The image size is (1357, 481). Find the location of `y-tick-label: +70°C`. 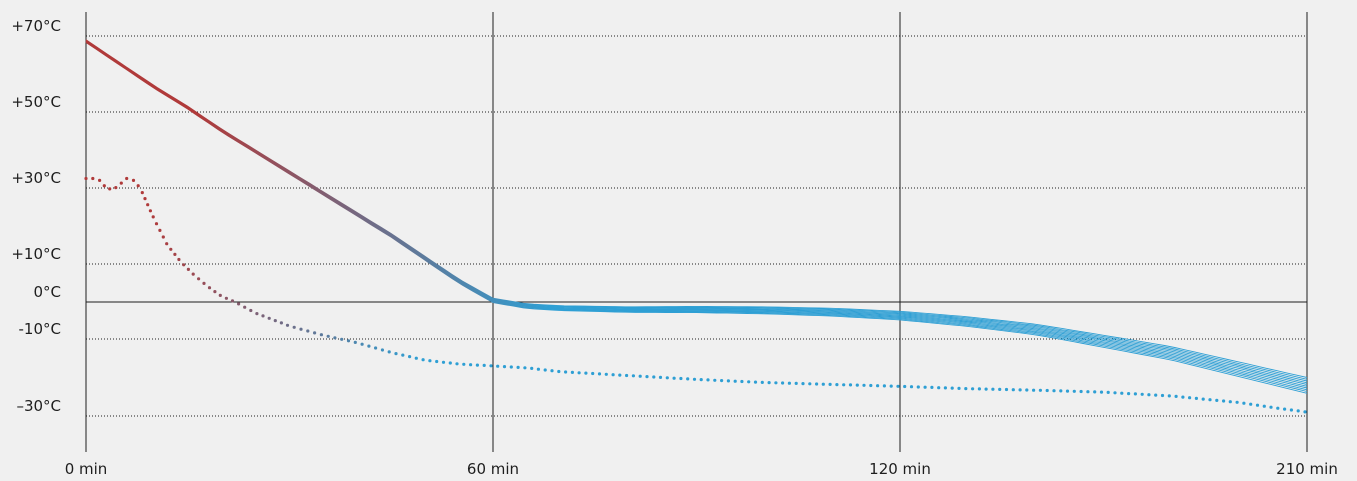

y-tick-label: +70°C is located at coordinates (36, 26).